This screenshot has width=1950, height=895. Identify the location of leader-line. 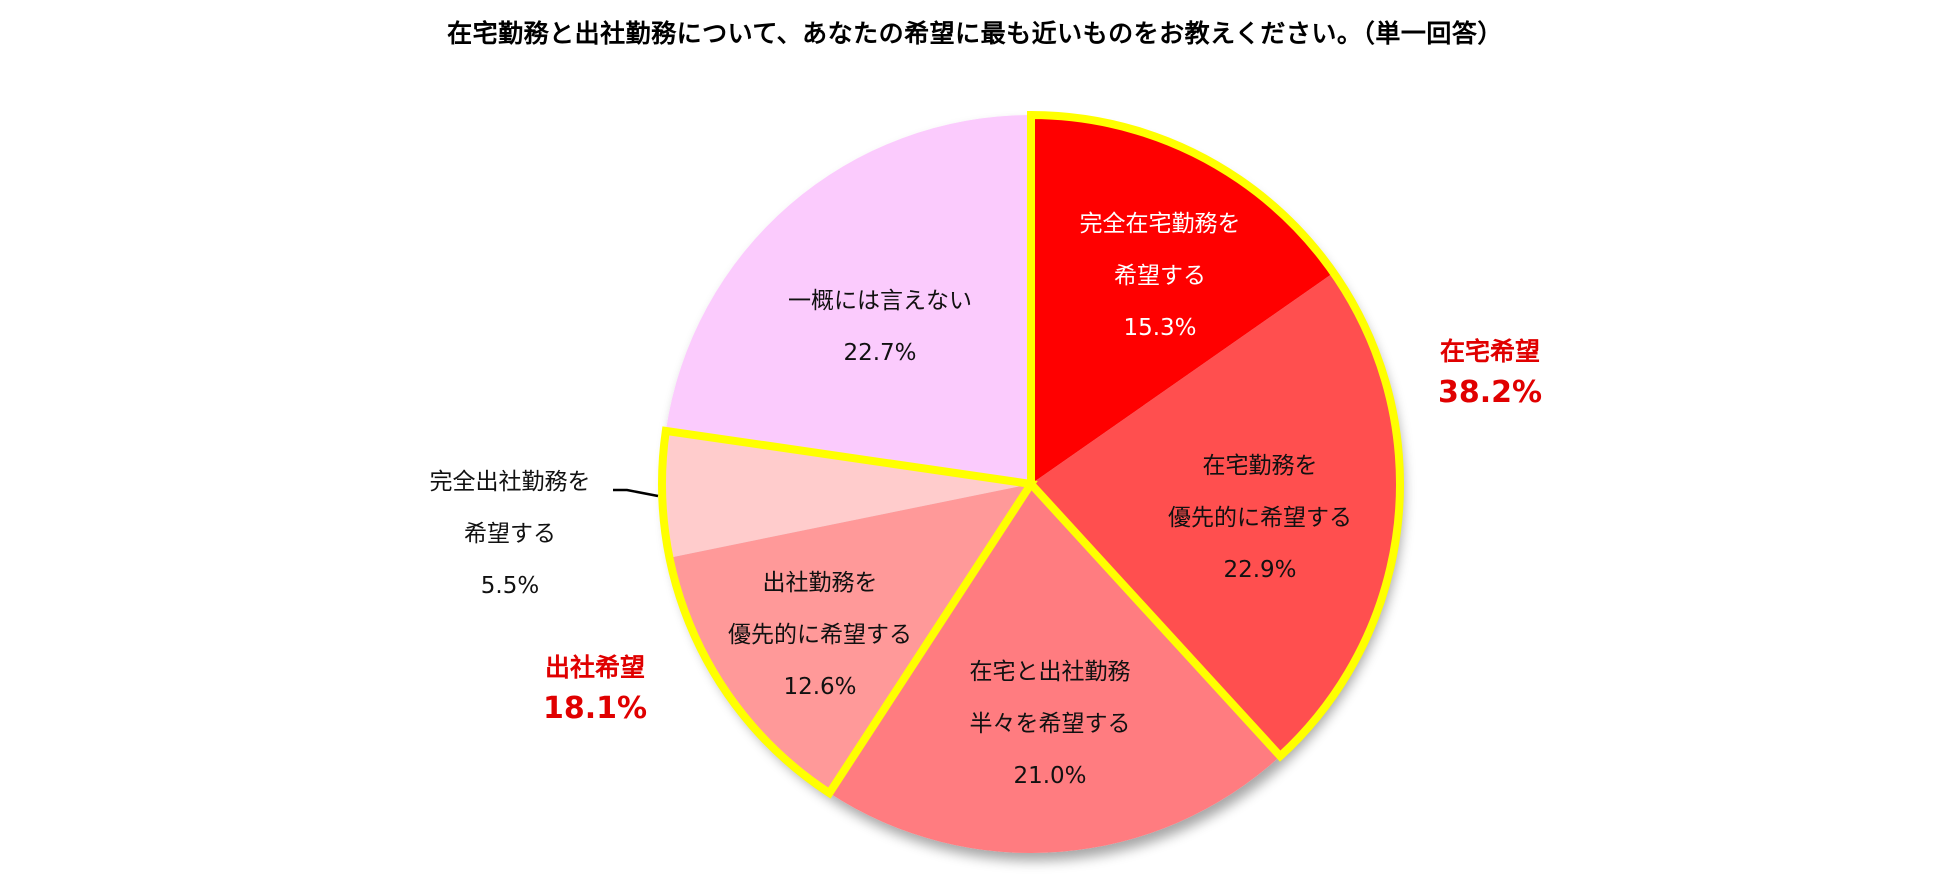
(636, 493).